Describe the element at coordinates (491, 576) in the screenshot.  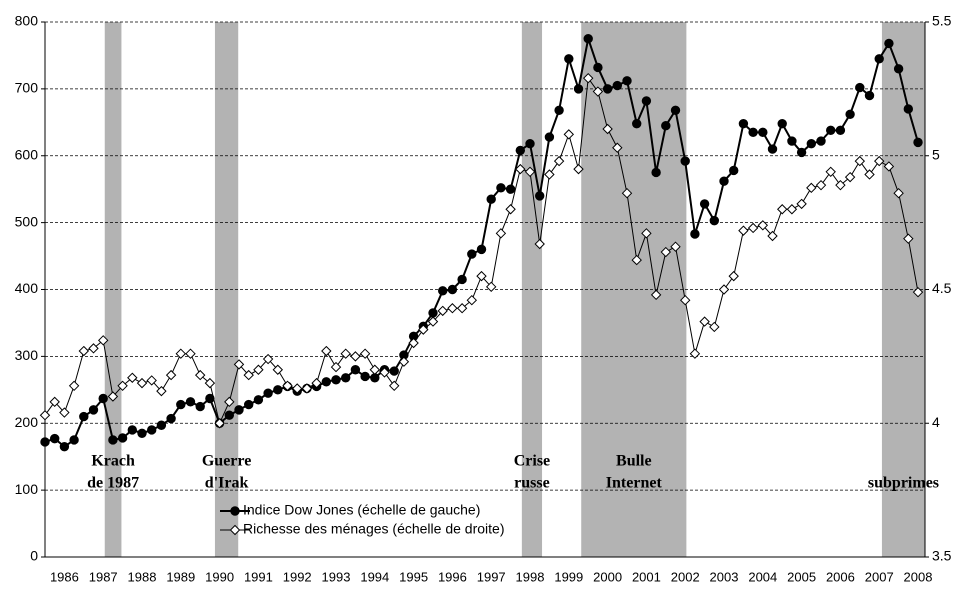
I see `x-tick-label: 1997` at that location.